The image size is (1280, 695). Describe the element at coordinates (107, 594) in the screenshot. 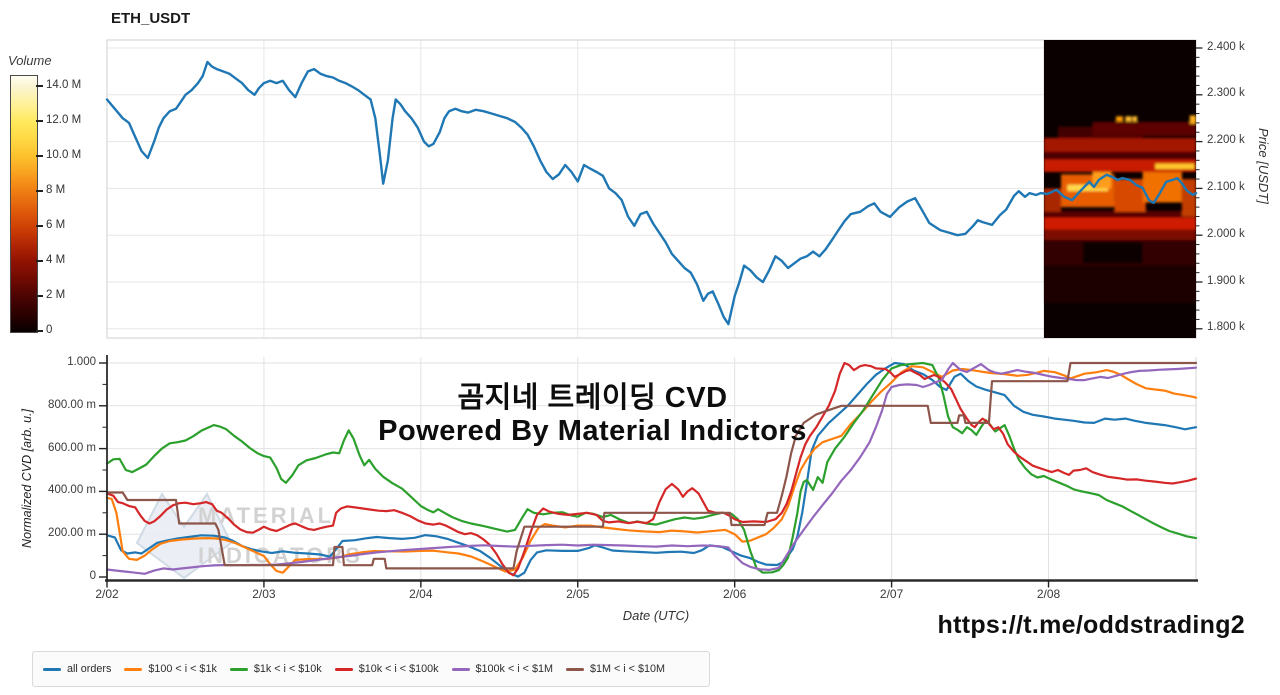

I see `date-tick-label: 2/02` at that location.